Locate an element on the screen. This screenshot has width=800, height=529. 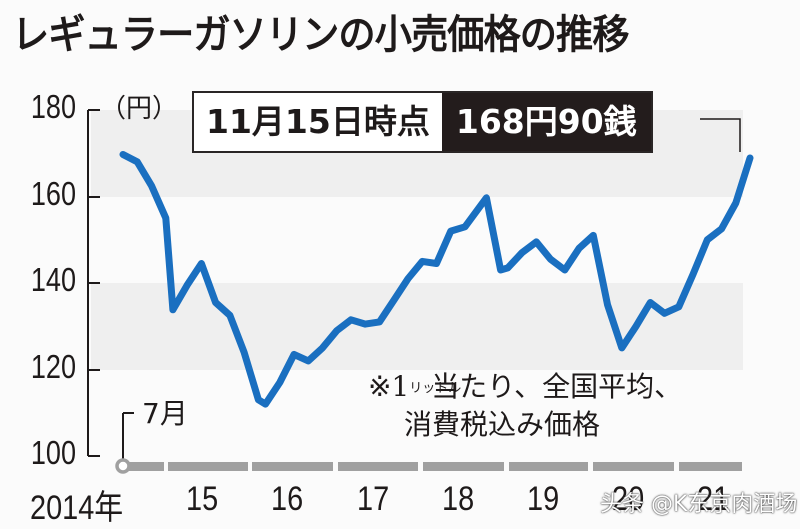
timeline-start-circle is located at coordinates (123, 466).